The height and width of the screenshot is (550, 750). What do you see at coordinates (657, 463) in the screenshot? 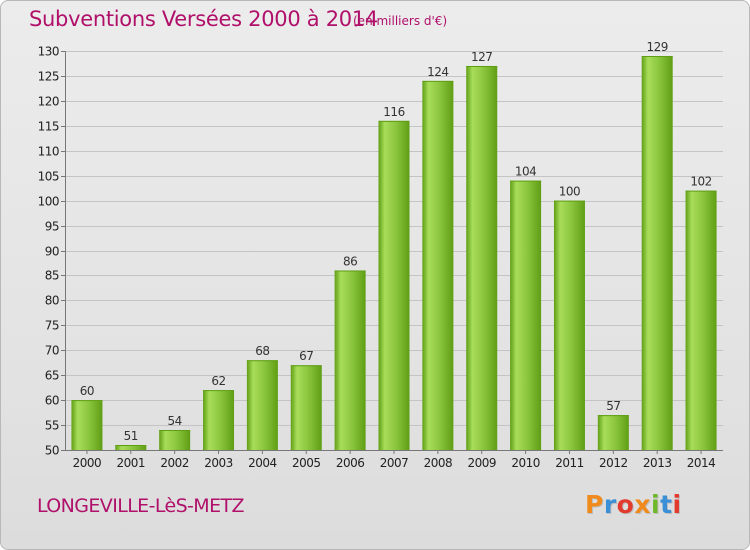
I see `x-tick-label-2013: 2013` at bounding box center [657, 463].